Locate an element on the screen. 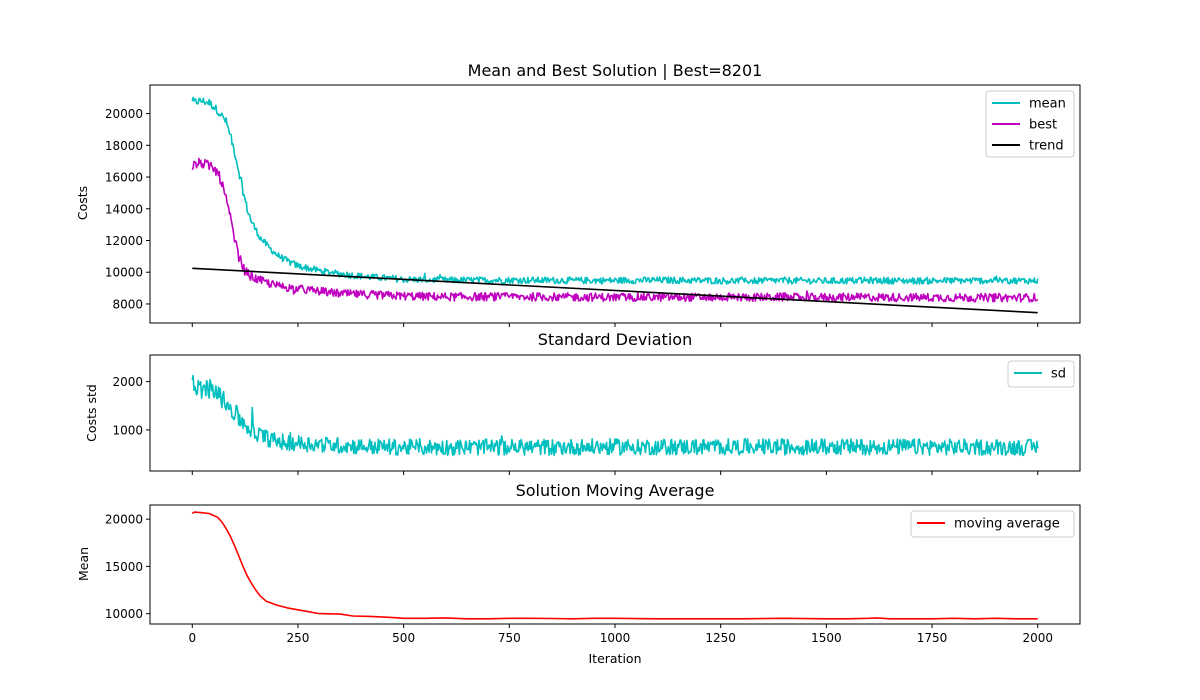 This screenshot has height=700, width=1200. legend: sd is located at coordinates (1041, 374).